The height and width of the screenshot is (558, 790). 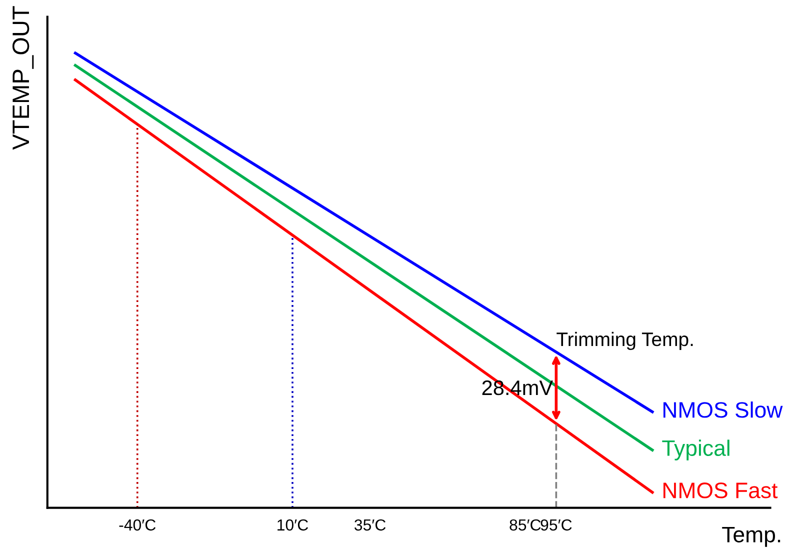 I want to click on series-label: NMOS Fast, so click(x=720, y=490).